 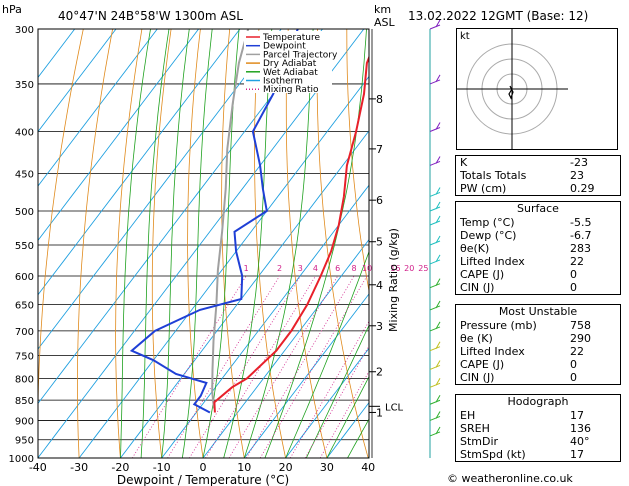 What do you see at coordinates (203, 467) in the screenshot?
I see `temperature-tick-label: 0` at bounding box center [203, 467].